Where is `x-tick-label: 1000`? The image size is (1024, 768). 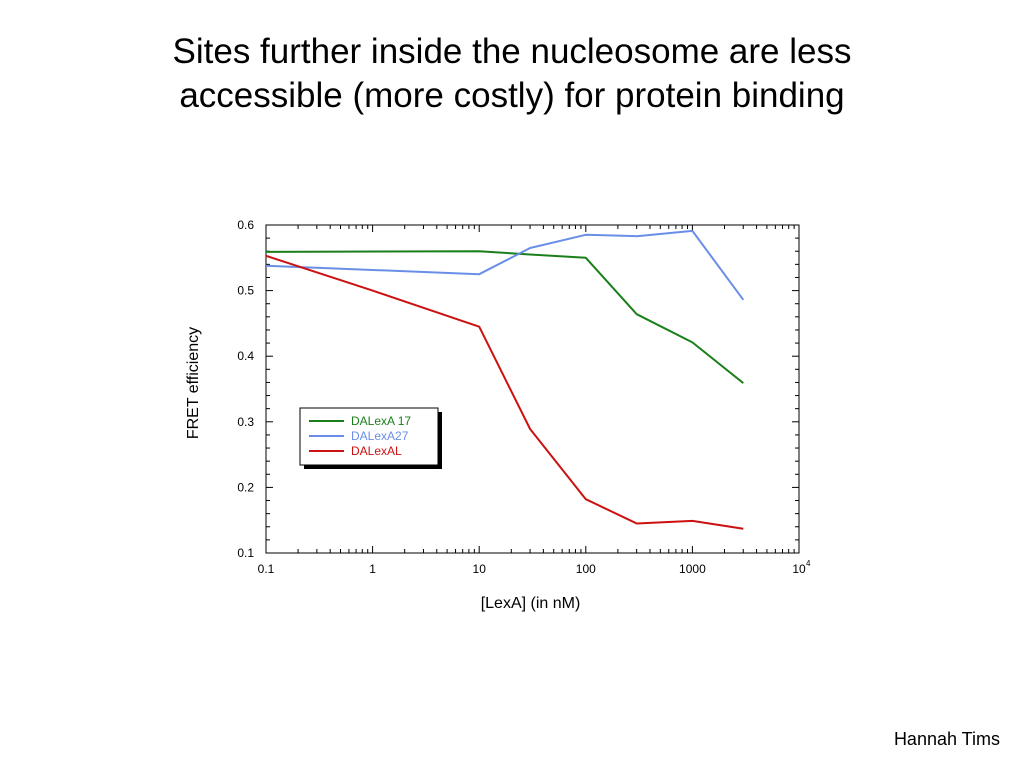 x-tick-label: 1000 is located at coordinates (692, 569).